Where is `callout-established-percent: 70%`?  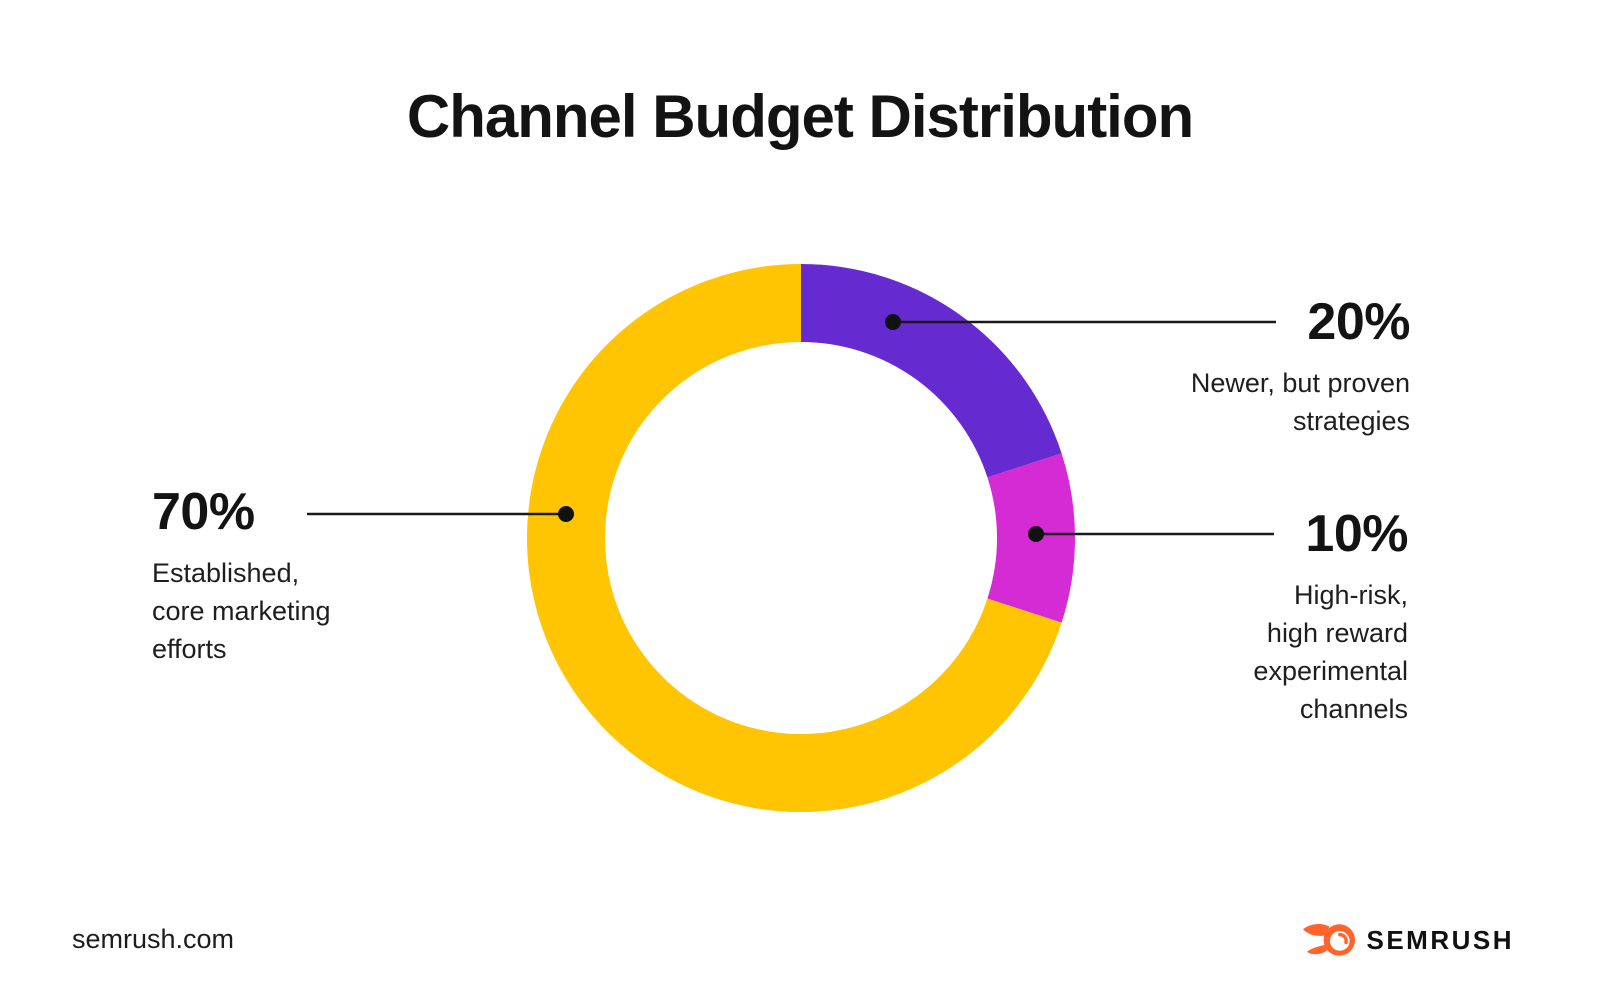
callout-established-percent: 70% is located at coordinates (203, 512).